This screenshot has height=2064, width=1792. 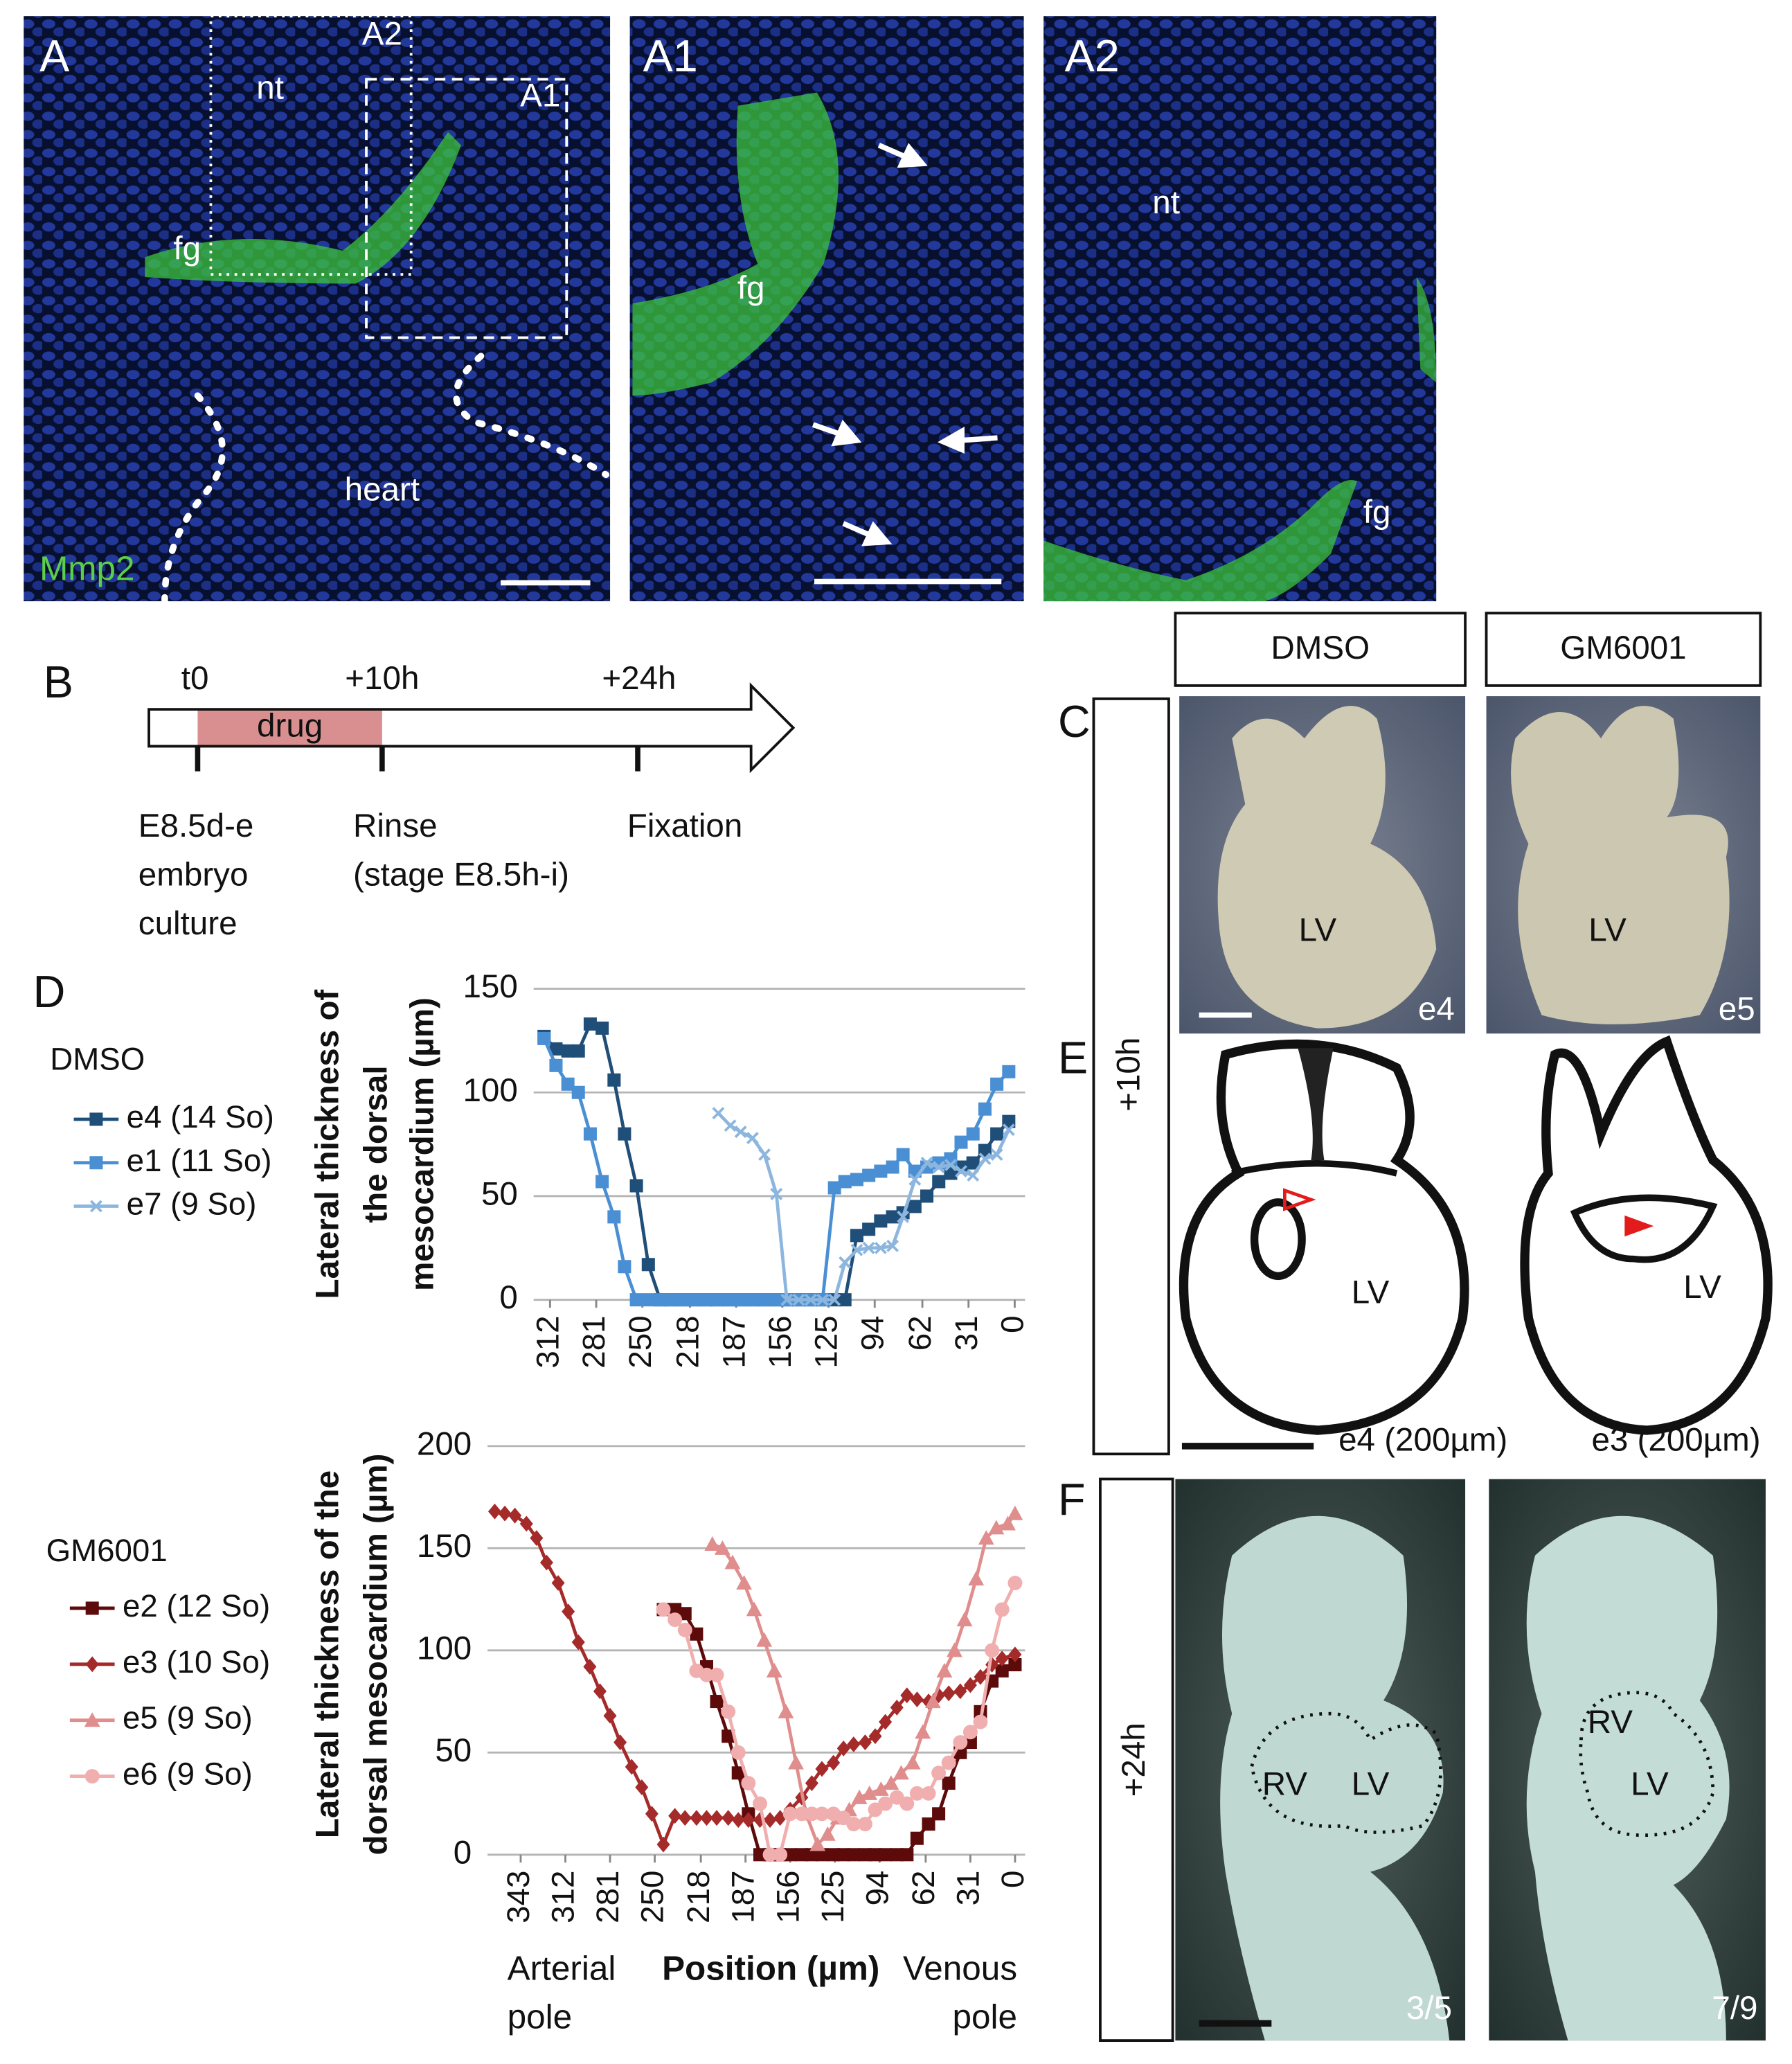 What do you see at coordinates (193, 874) in the screenshot?
I see `step-label: embryo` at bounding box center [193, 874].